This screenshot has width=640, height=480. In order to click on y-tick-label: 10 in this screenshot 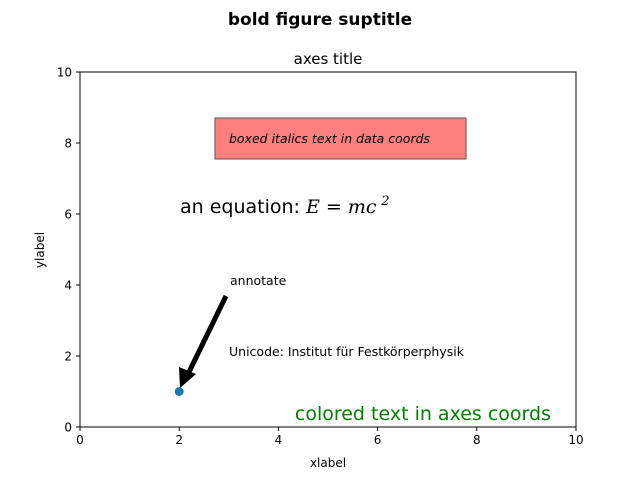, I will do `click(64, 73)`.